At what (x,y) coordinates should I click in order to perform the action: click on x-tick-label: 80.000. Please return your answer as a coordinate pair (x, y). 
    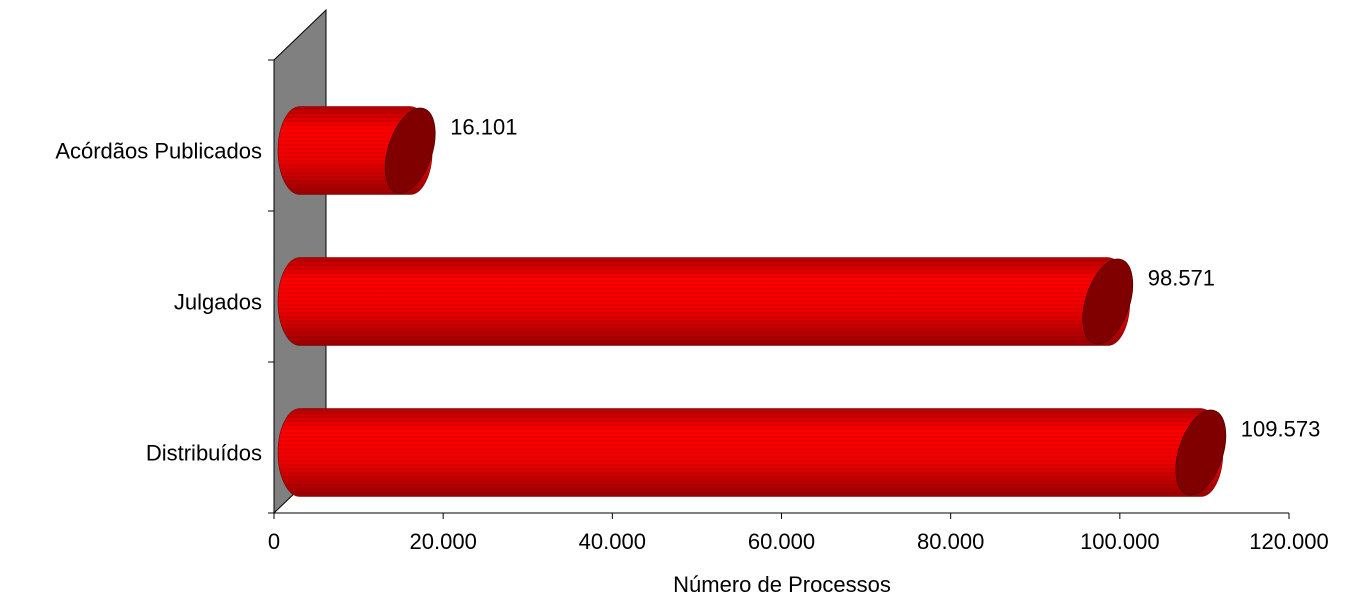
    Looking at the image, I should click on (950, 541).